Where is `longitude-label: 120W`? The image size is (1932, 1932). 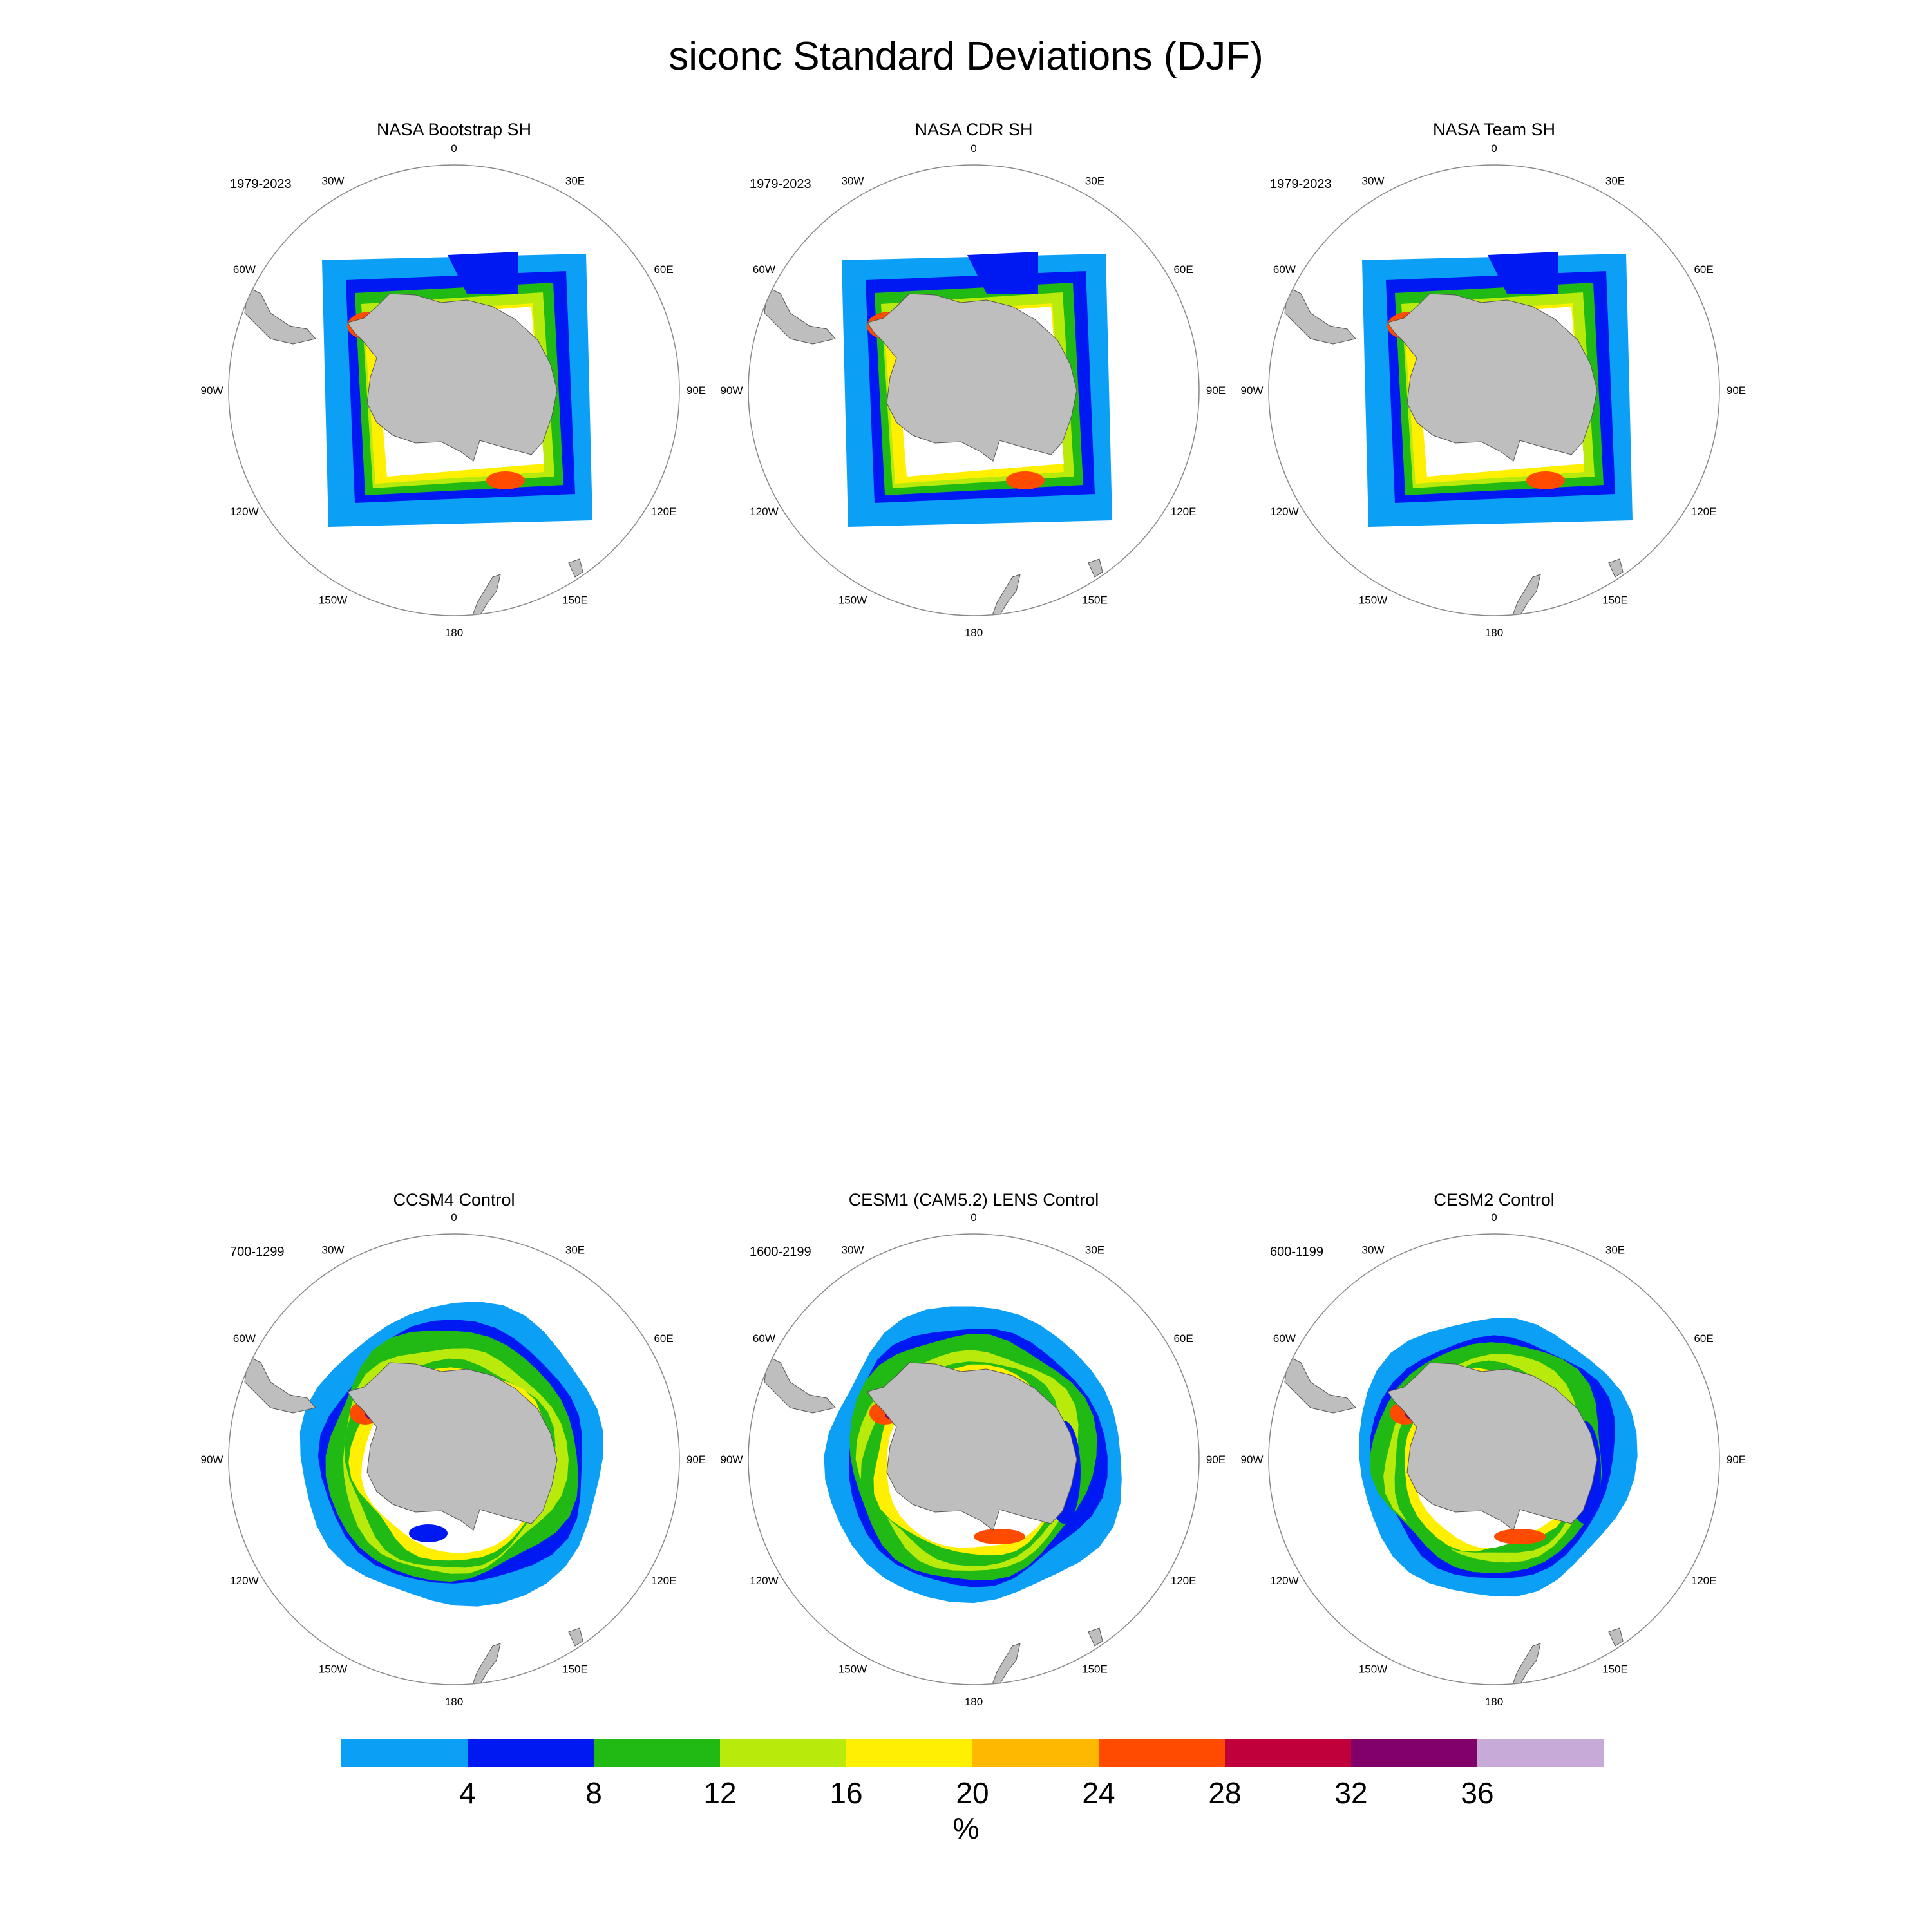
longitude-label: 120W is located at coordinates (764, 512).